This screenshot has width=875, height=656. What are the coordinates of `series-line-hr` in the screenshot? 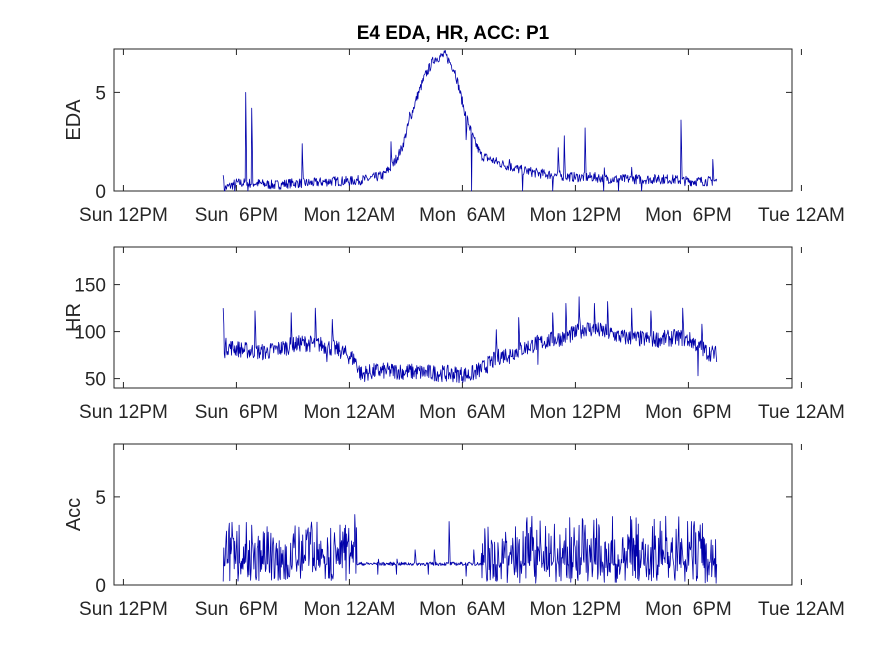 It's located at (470, 340).